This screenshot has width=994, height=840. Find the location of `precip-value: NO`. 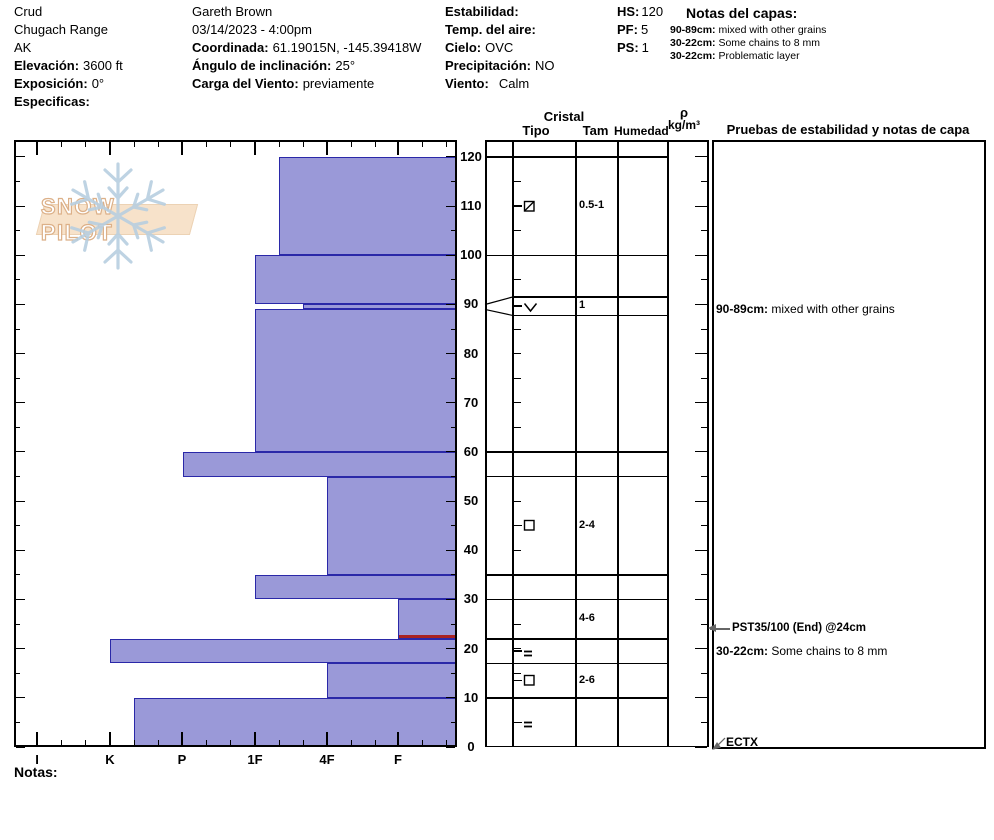

precip-value: NO is located at coordinates (544, 65).